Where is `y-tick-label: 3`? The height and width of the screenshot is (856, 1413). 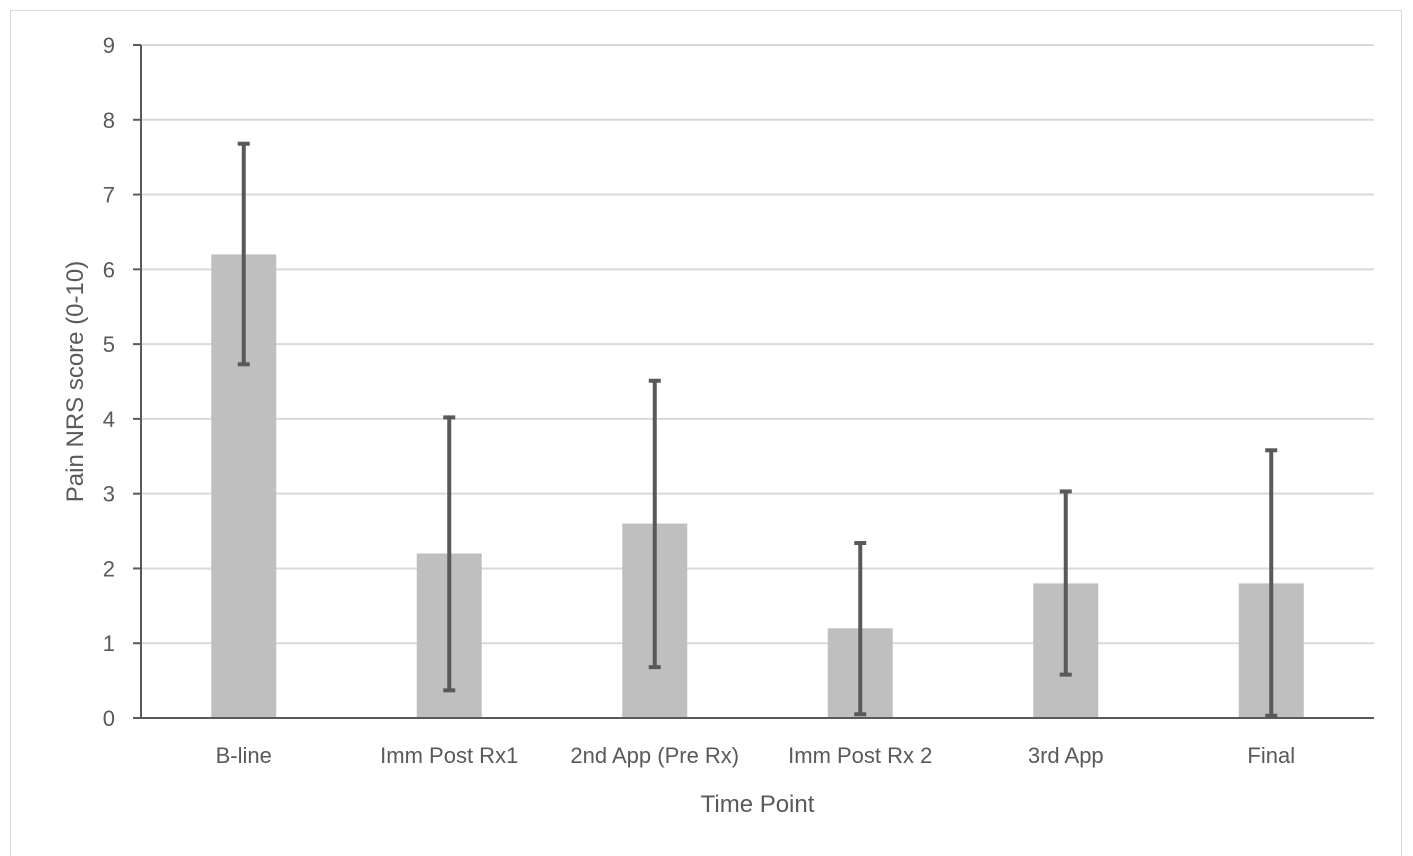
y-tick-label: 3 is located at coordinates (109, 494).